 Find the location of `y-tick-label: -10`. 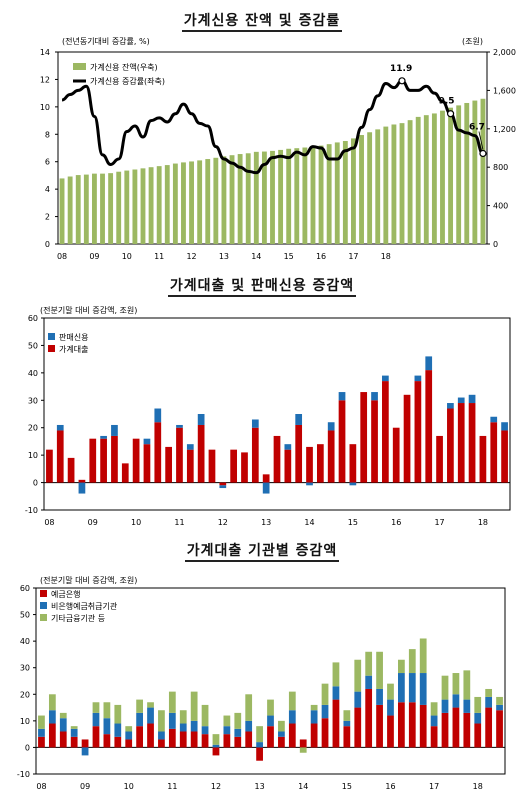

y-tick-label: -10 is located at coordinates (23, 774).